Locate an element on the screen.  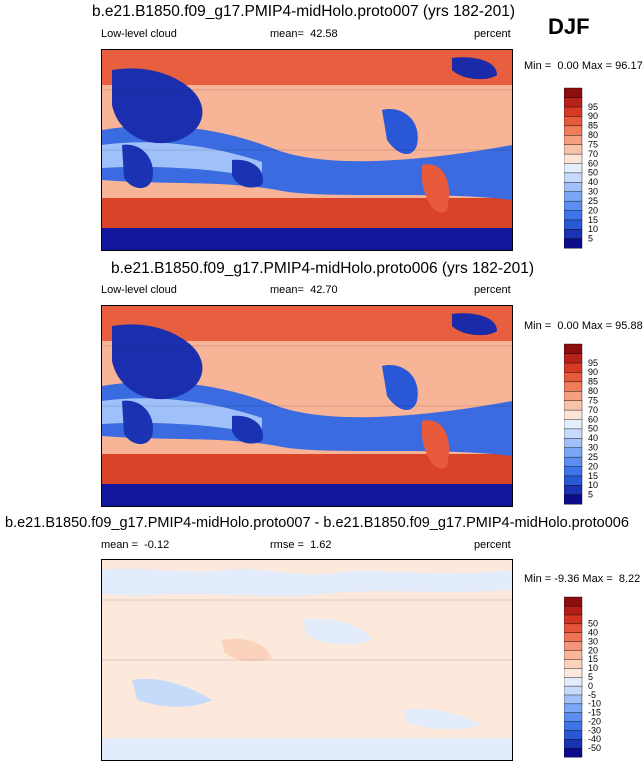
colorbar2-tick-label: 85 is located at coordinates (593, 382).